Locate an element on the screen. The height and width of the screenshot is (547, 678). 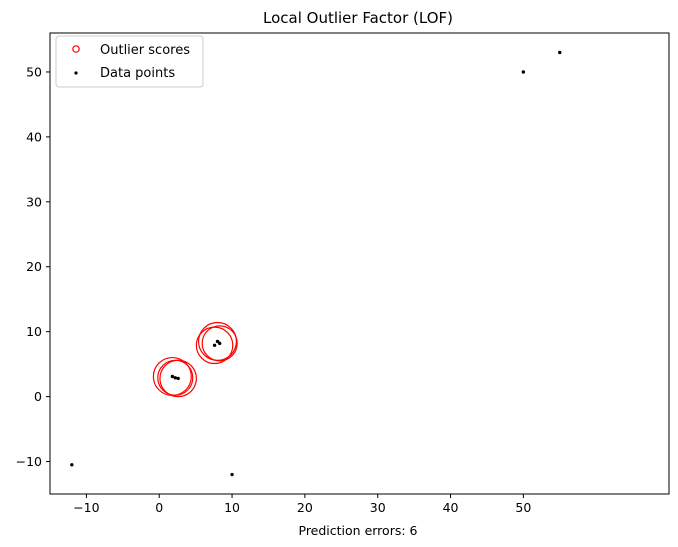
x-tick-label: 0 is located at coordinates (159, 507).